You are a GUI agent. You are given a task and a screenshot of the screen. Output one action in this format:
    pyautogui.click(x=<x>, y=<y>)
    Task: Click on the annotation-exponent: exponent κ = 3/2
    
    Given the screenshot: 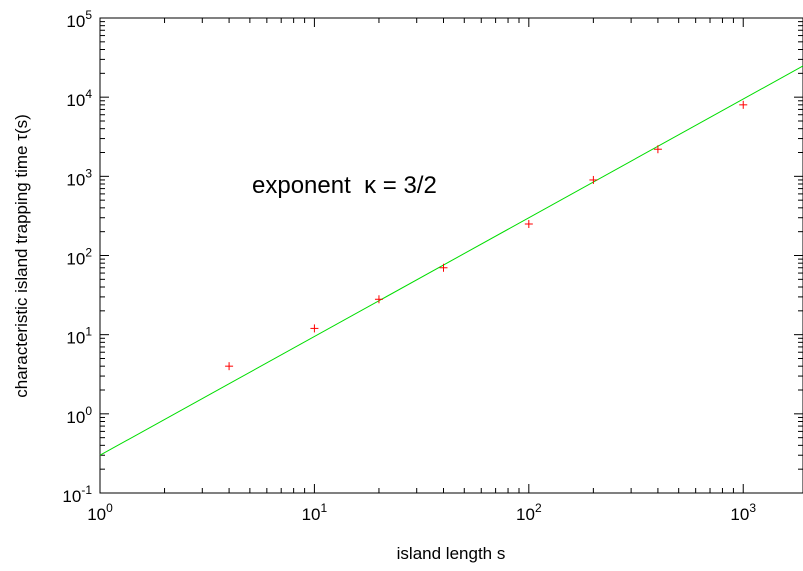 What is the action you would take?
    pyautogui.click(x=344, y=185)
    